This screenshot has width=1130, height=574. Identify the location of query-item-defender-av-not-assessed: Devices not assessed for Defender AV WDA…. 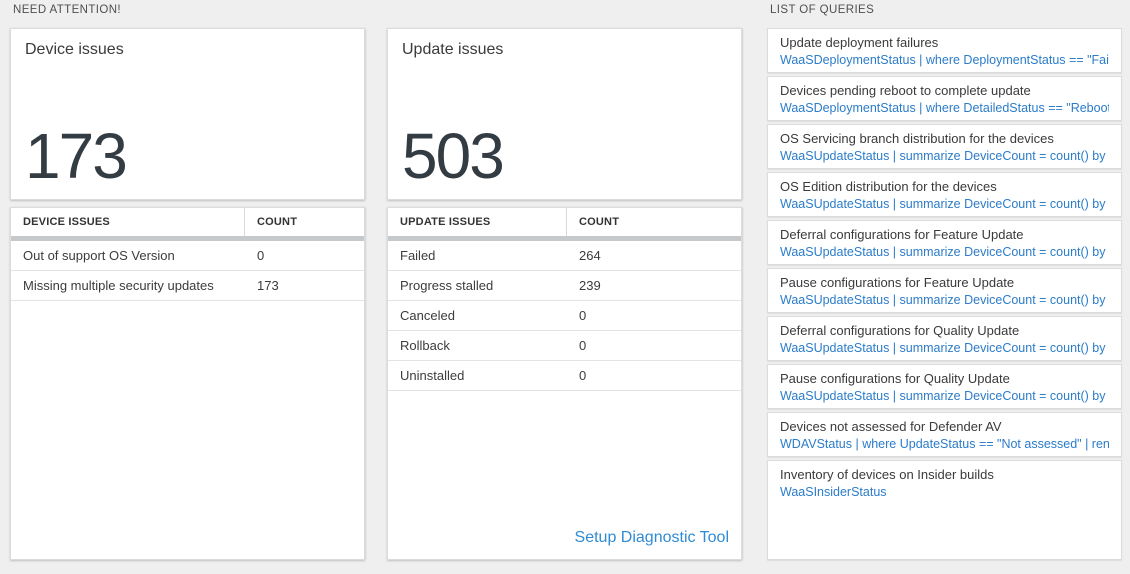
(944, 434).